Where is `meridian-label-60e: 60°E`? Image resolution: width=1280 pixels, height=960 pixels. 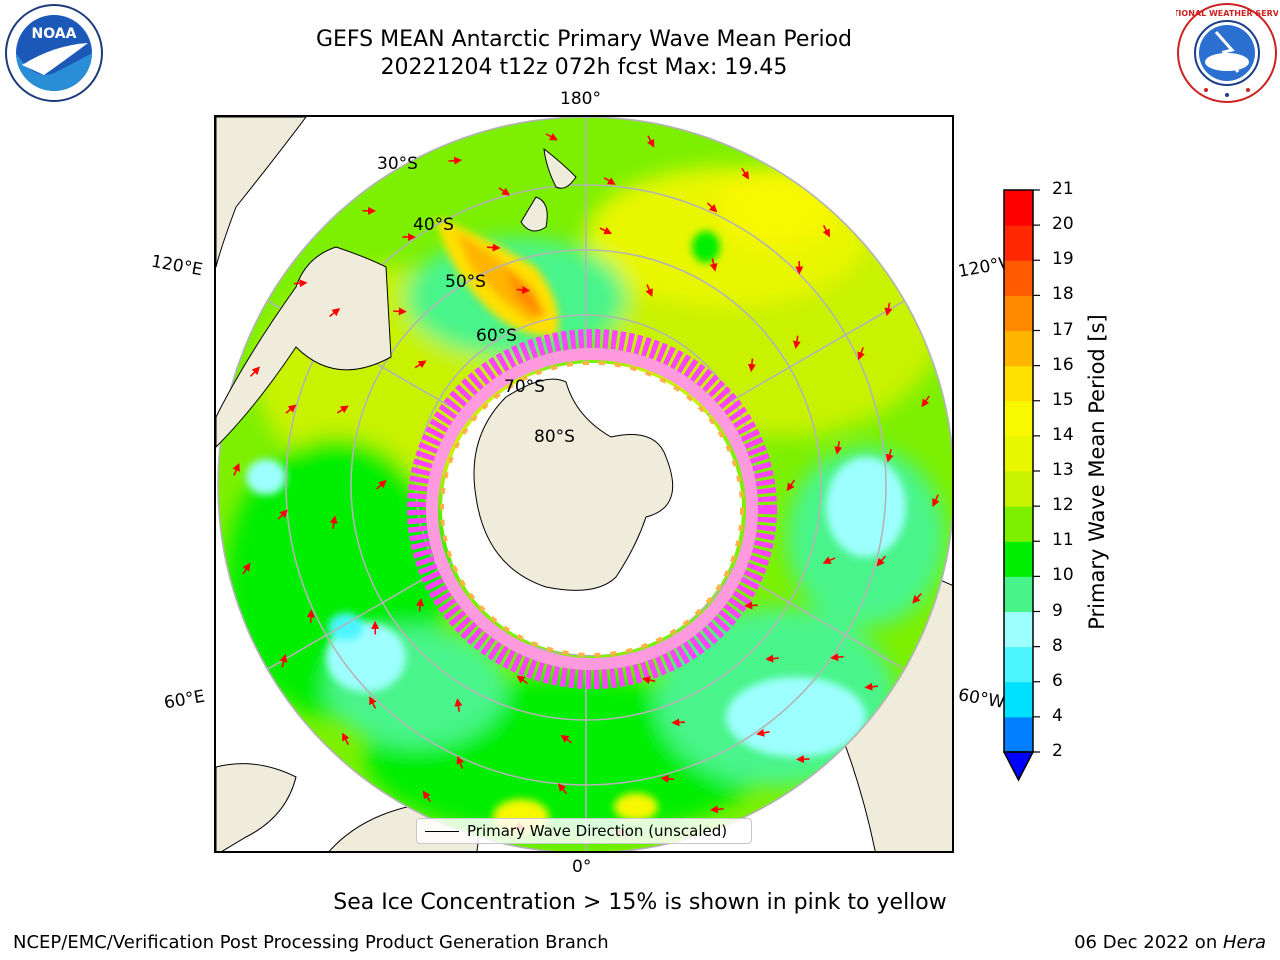
meridian-label-60e: 60°E is located at coordinates (184, 700).